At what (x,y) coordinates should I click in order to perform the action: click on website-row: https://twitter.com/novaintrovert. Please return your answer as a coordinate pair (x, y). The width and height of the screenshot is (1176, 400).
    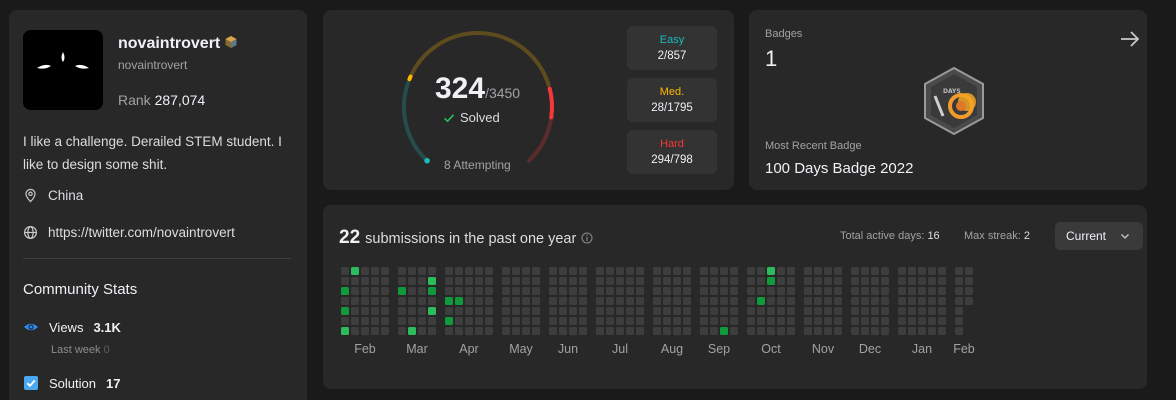
    Looking at the image, I should click on (129, 232).